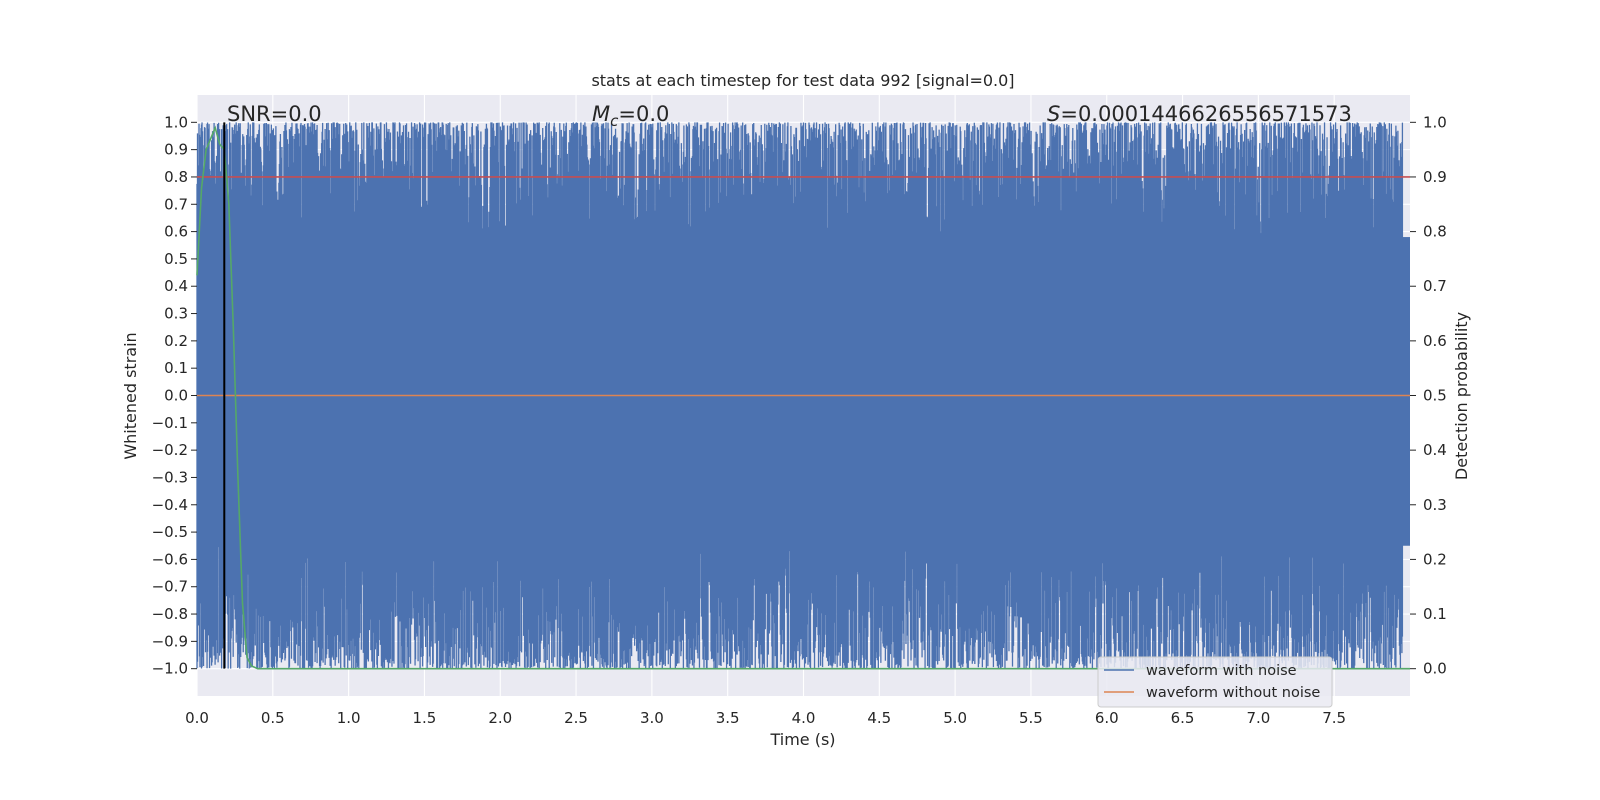 Image resolution: width=1600 pixels, height=800 pixels. What do you see at coordinates (1435, 396) in the screenshot?
I see `y2-tick-label: 0.5` at bounding box center [1435, 396].